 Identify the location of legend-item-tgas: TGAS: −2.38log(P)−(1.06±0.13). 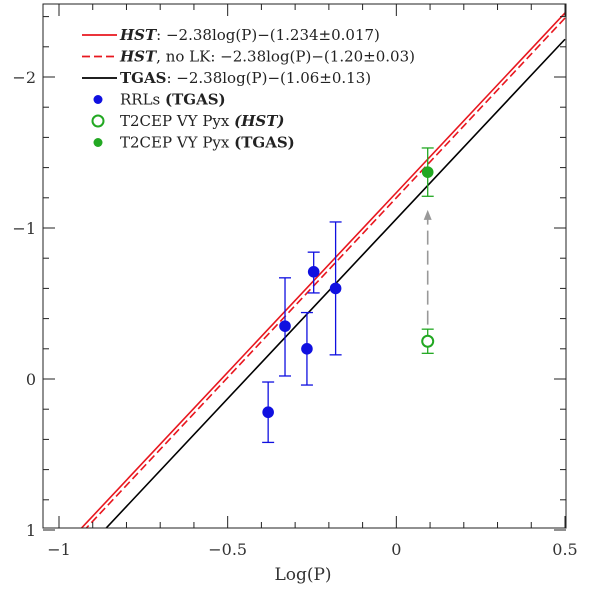
(226, 78).